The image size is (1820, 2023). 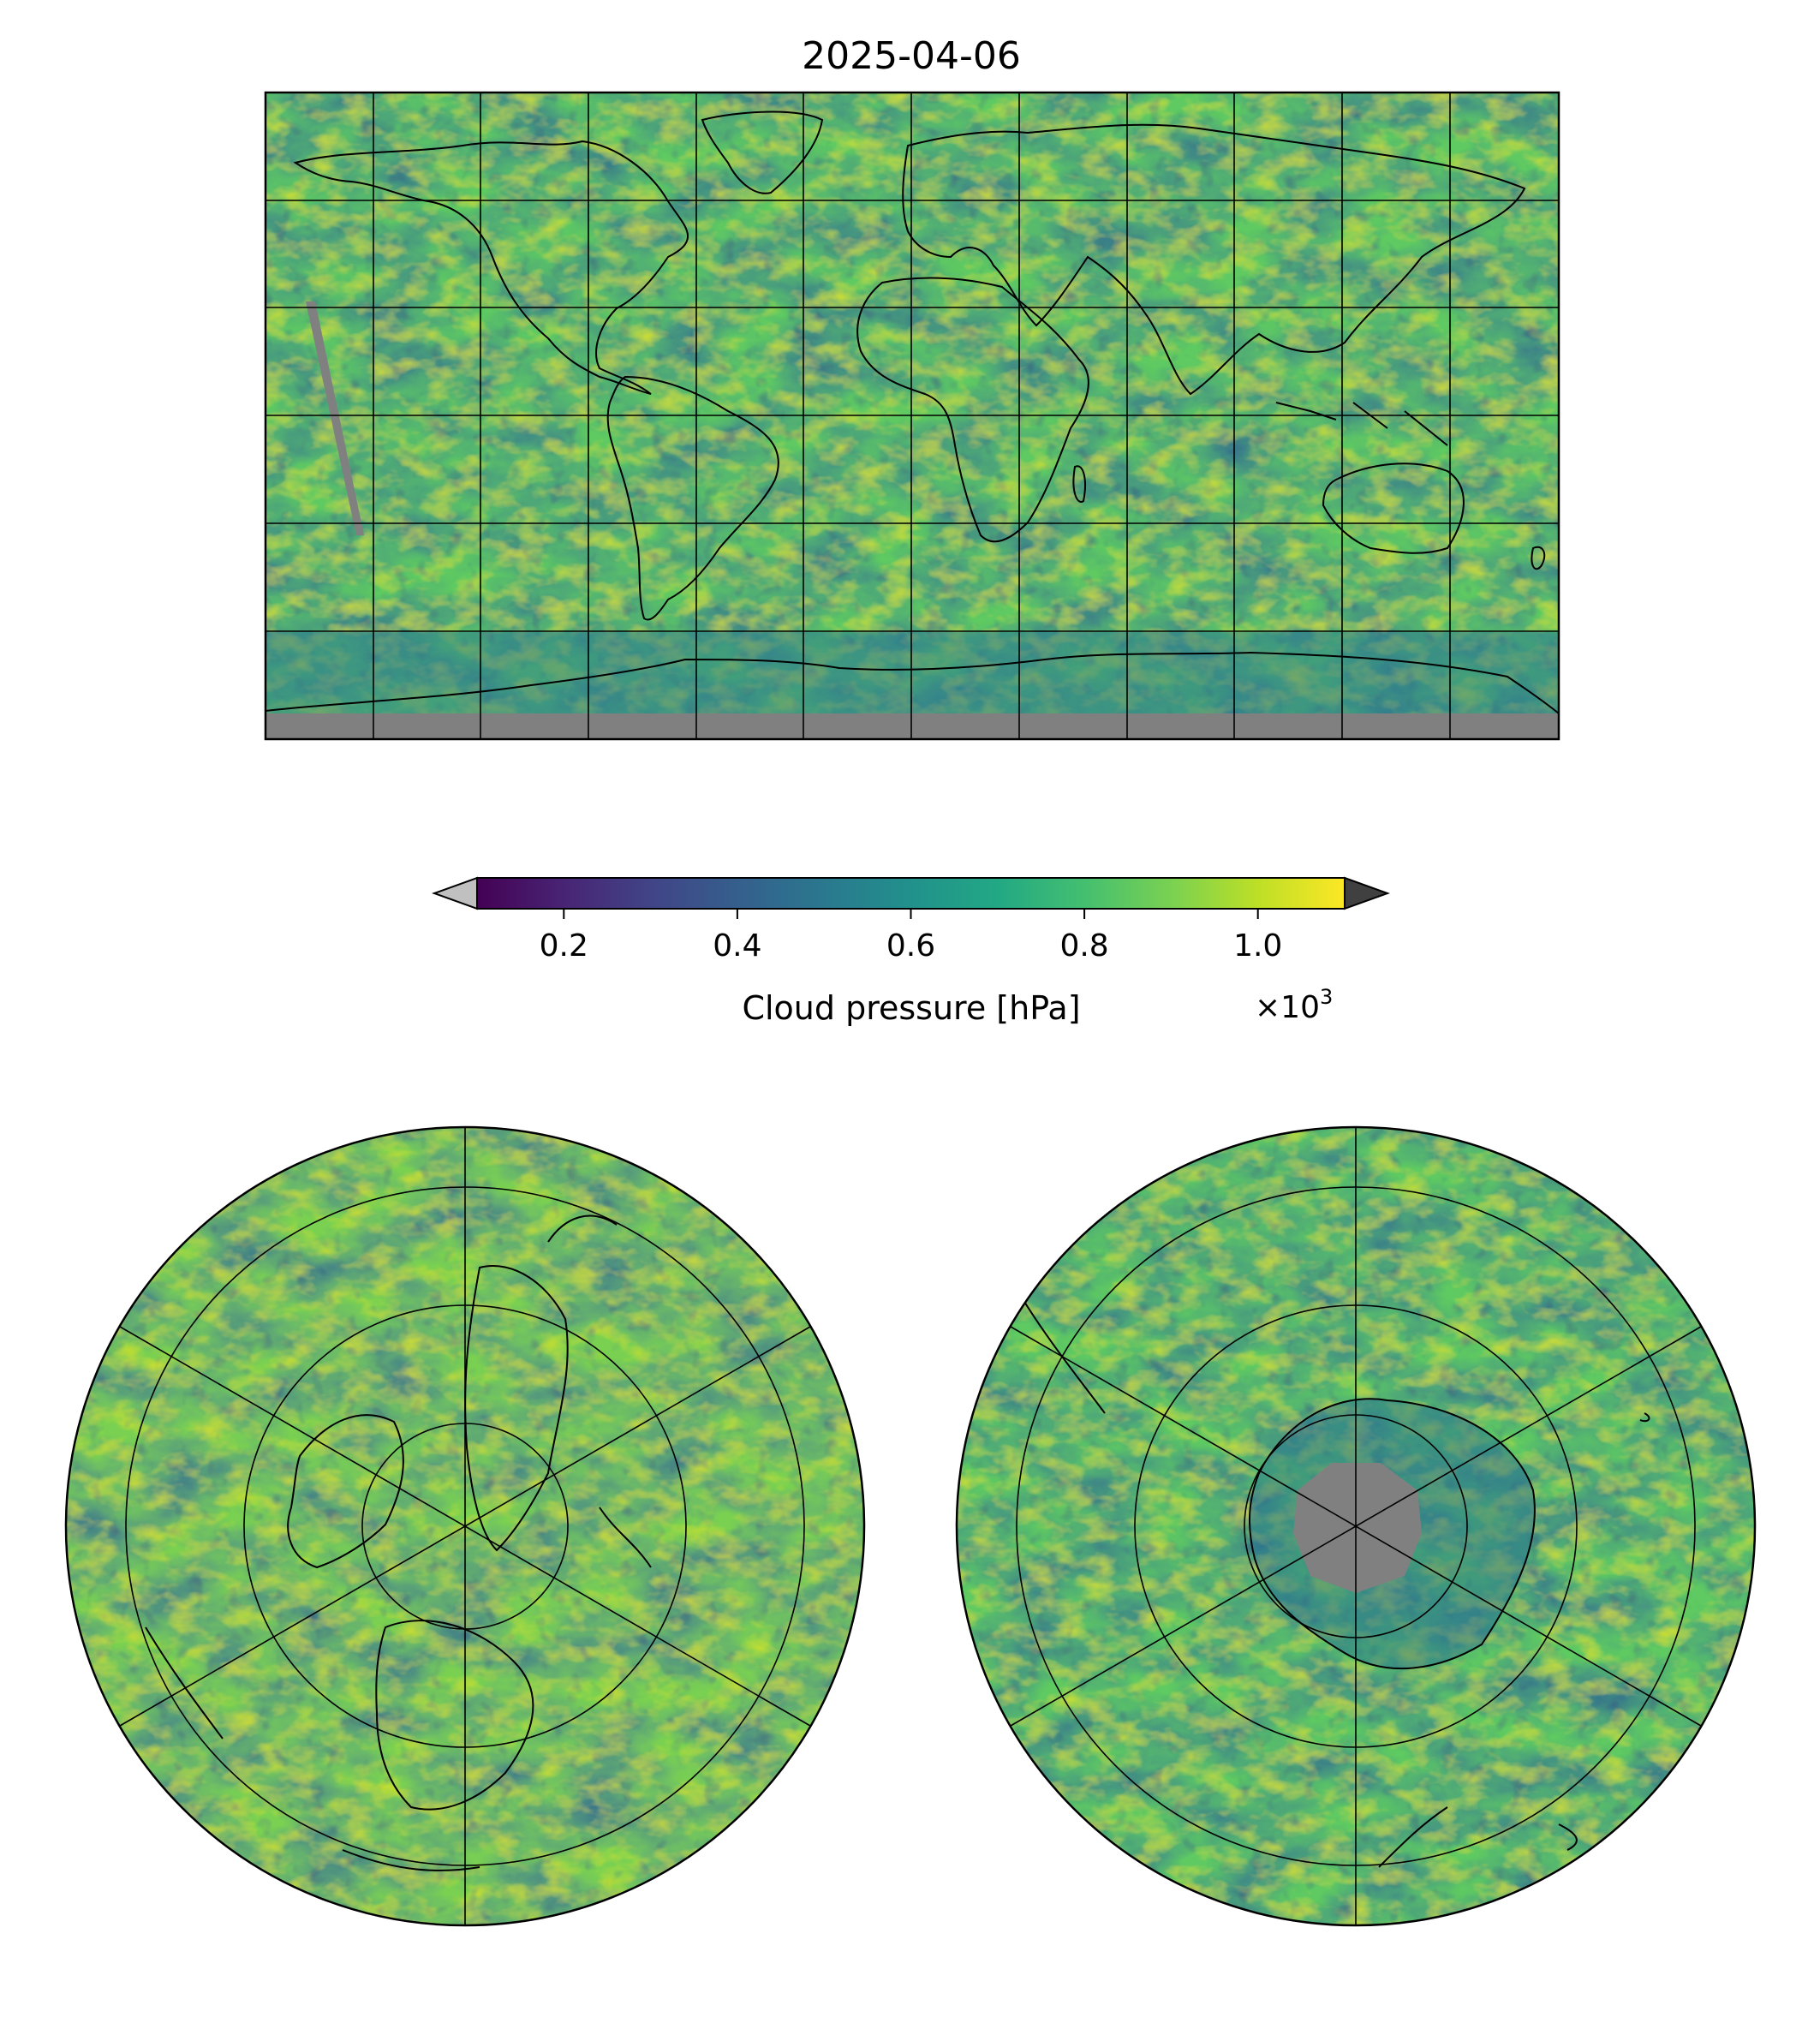 What do you see at coordinates (912, 726) in the screenshot?
I see `missing-data-antarctica` at bounding box center [912, 726].